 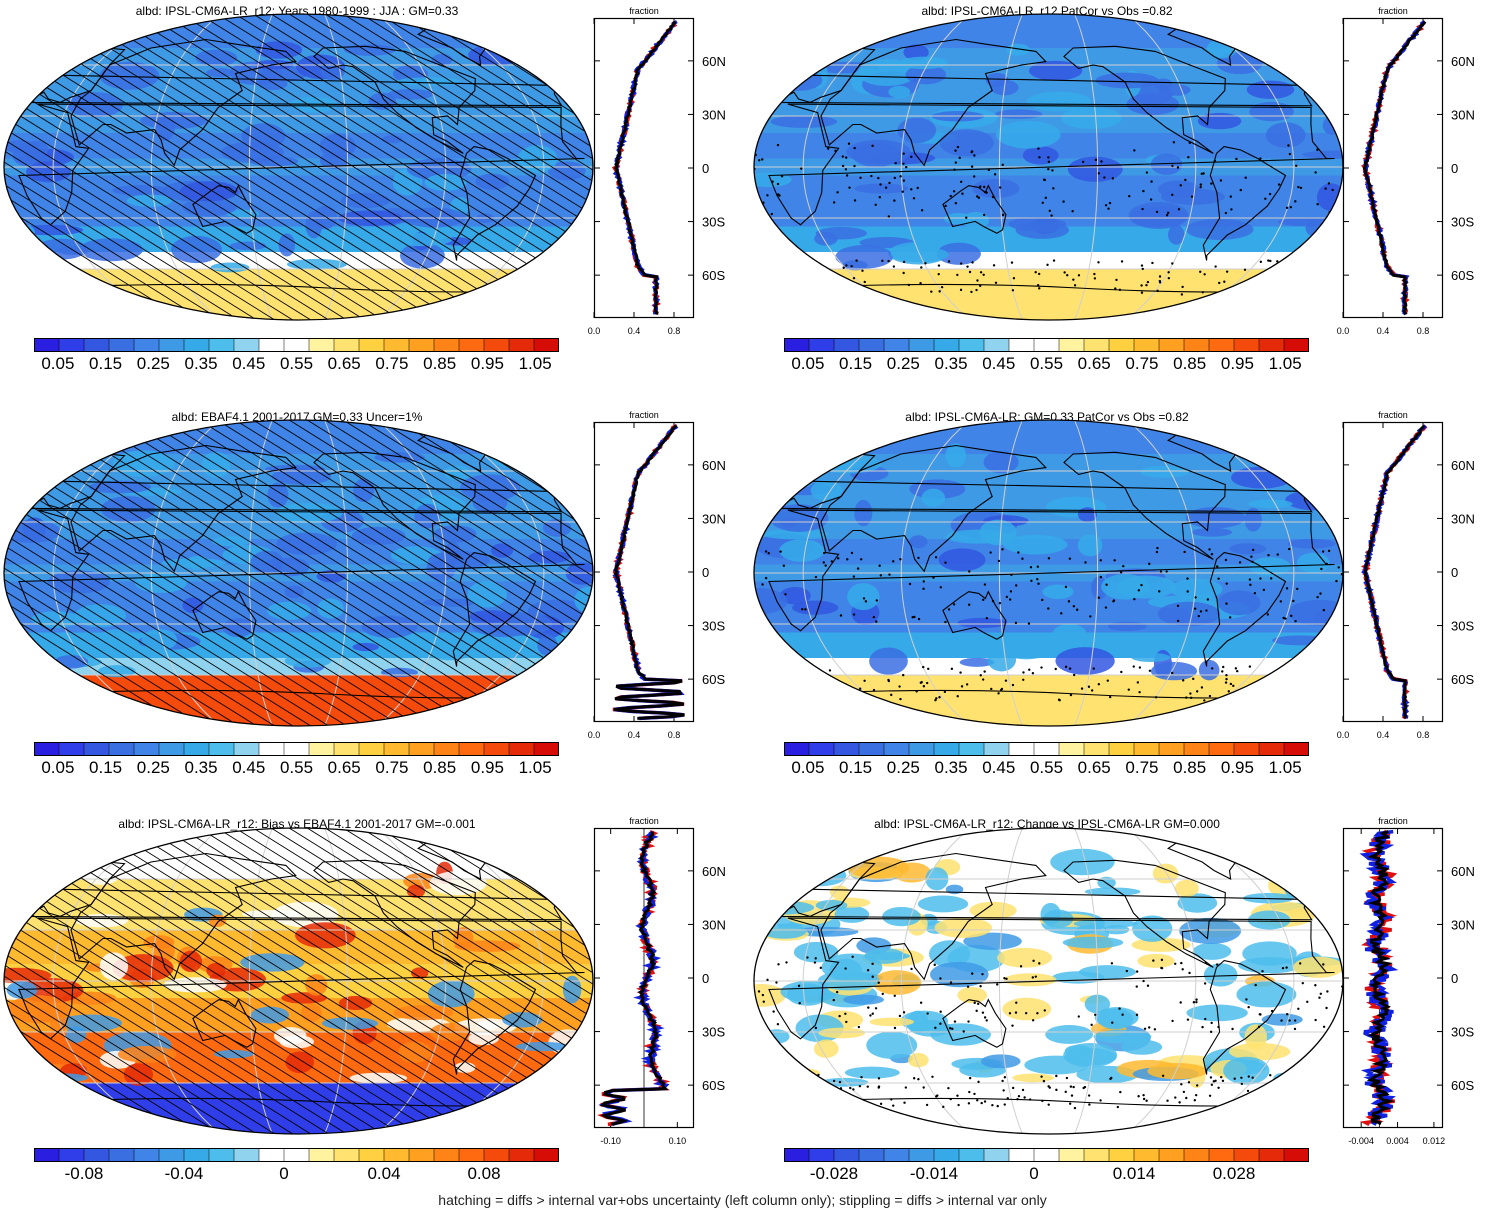 What do you see at coordinates (951, 363) in the screenshot?
I see `colorbar-label: 0.35` at bounding box center [951, 363].